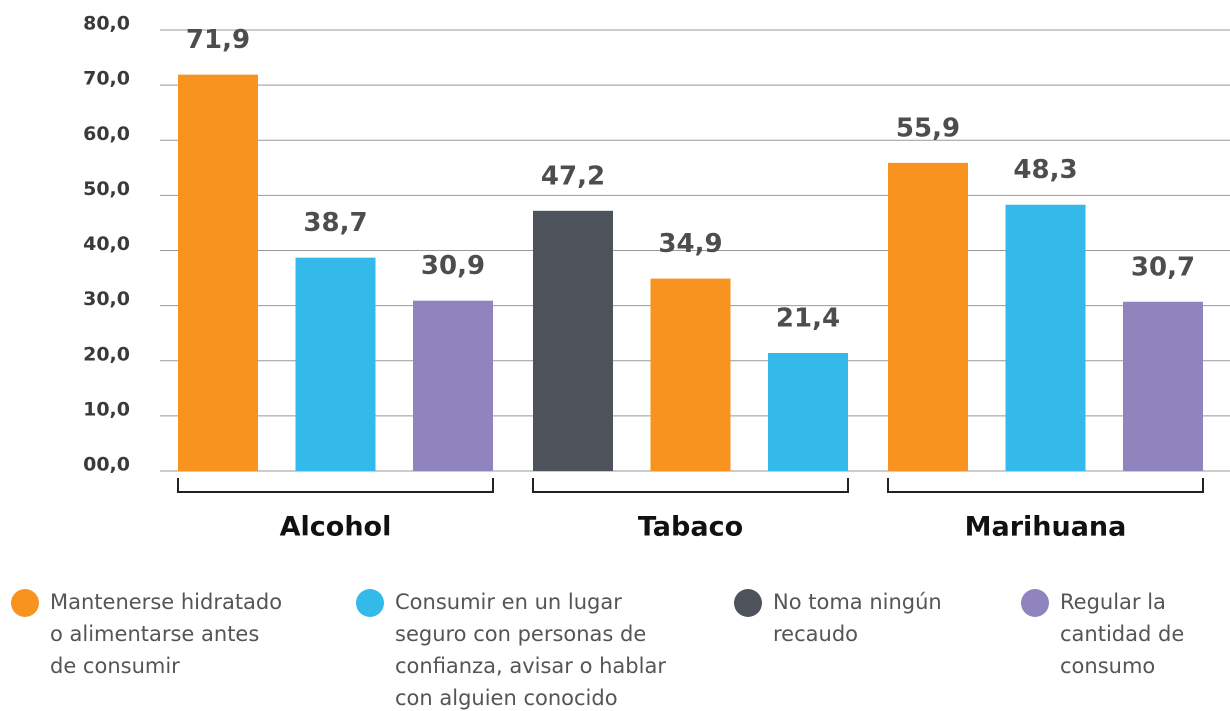 The image size is (1230, 711). I want to click on legend-label: No toma ningún, so click(857, 602).